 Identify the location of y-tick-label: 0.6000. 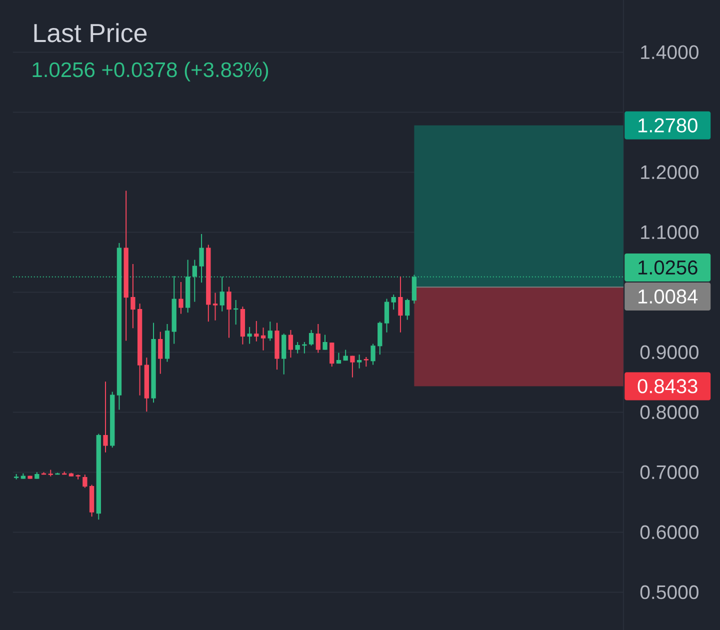
(669, 532).